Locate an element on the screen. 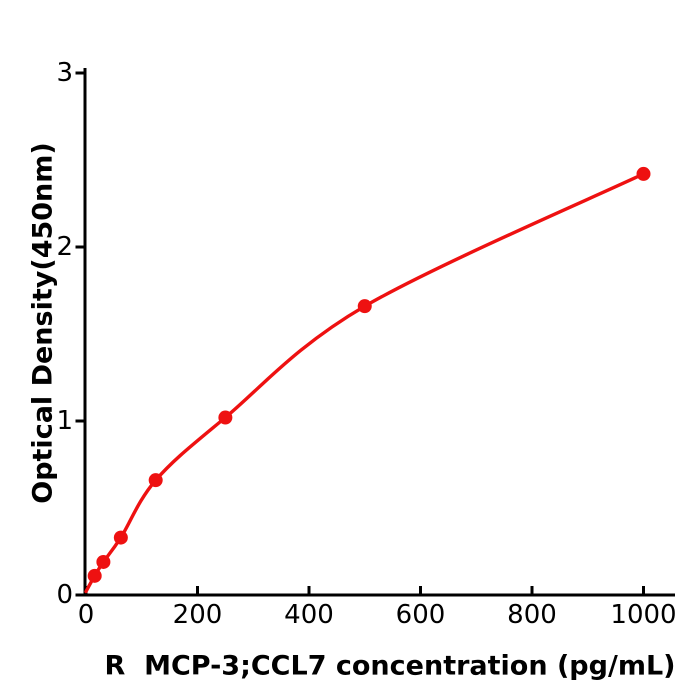  x-tick-label: 600 is located at coordinates (420, 615).